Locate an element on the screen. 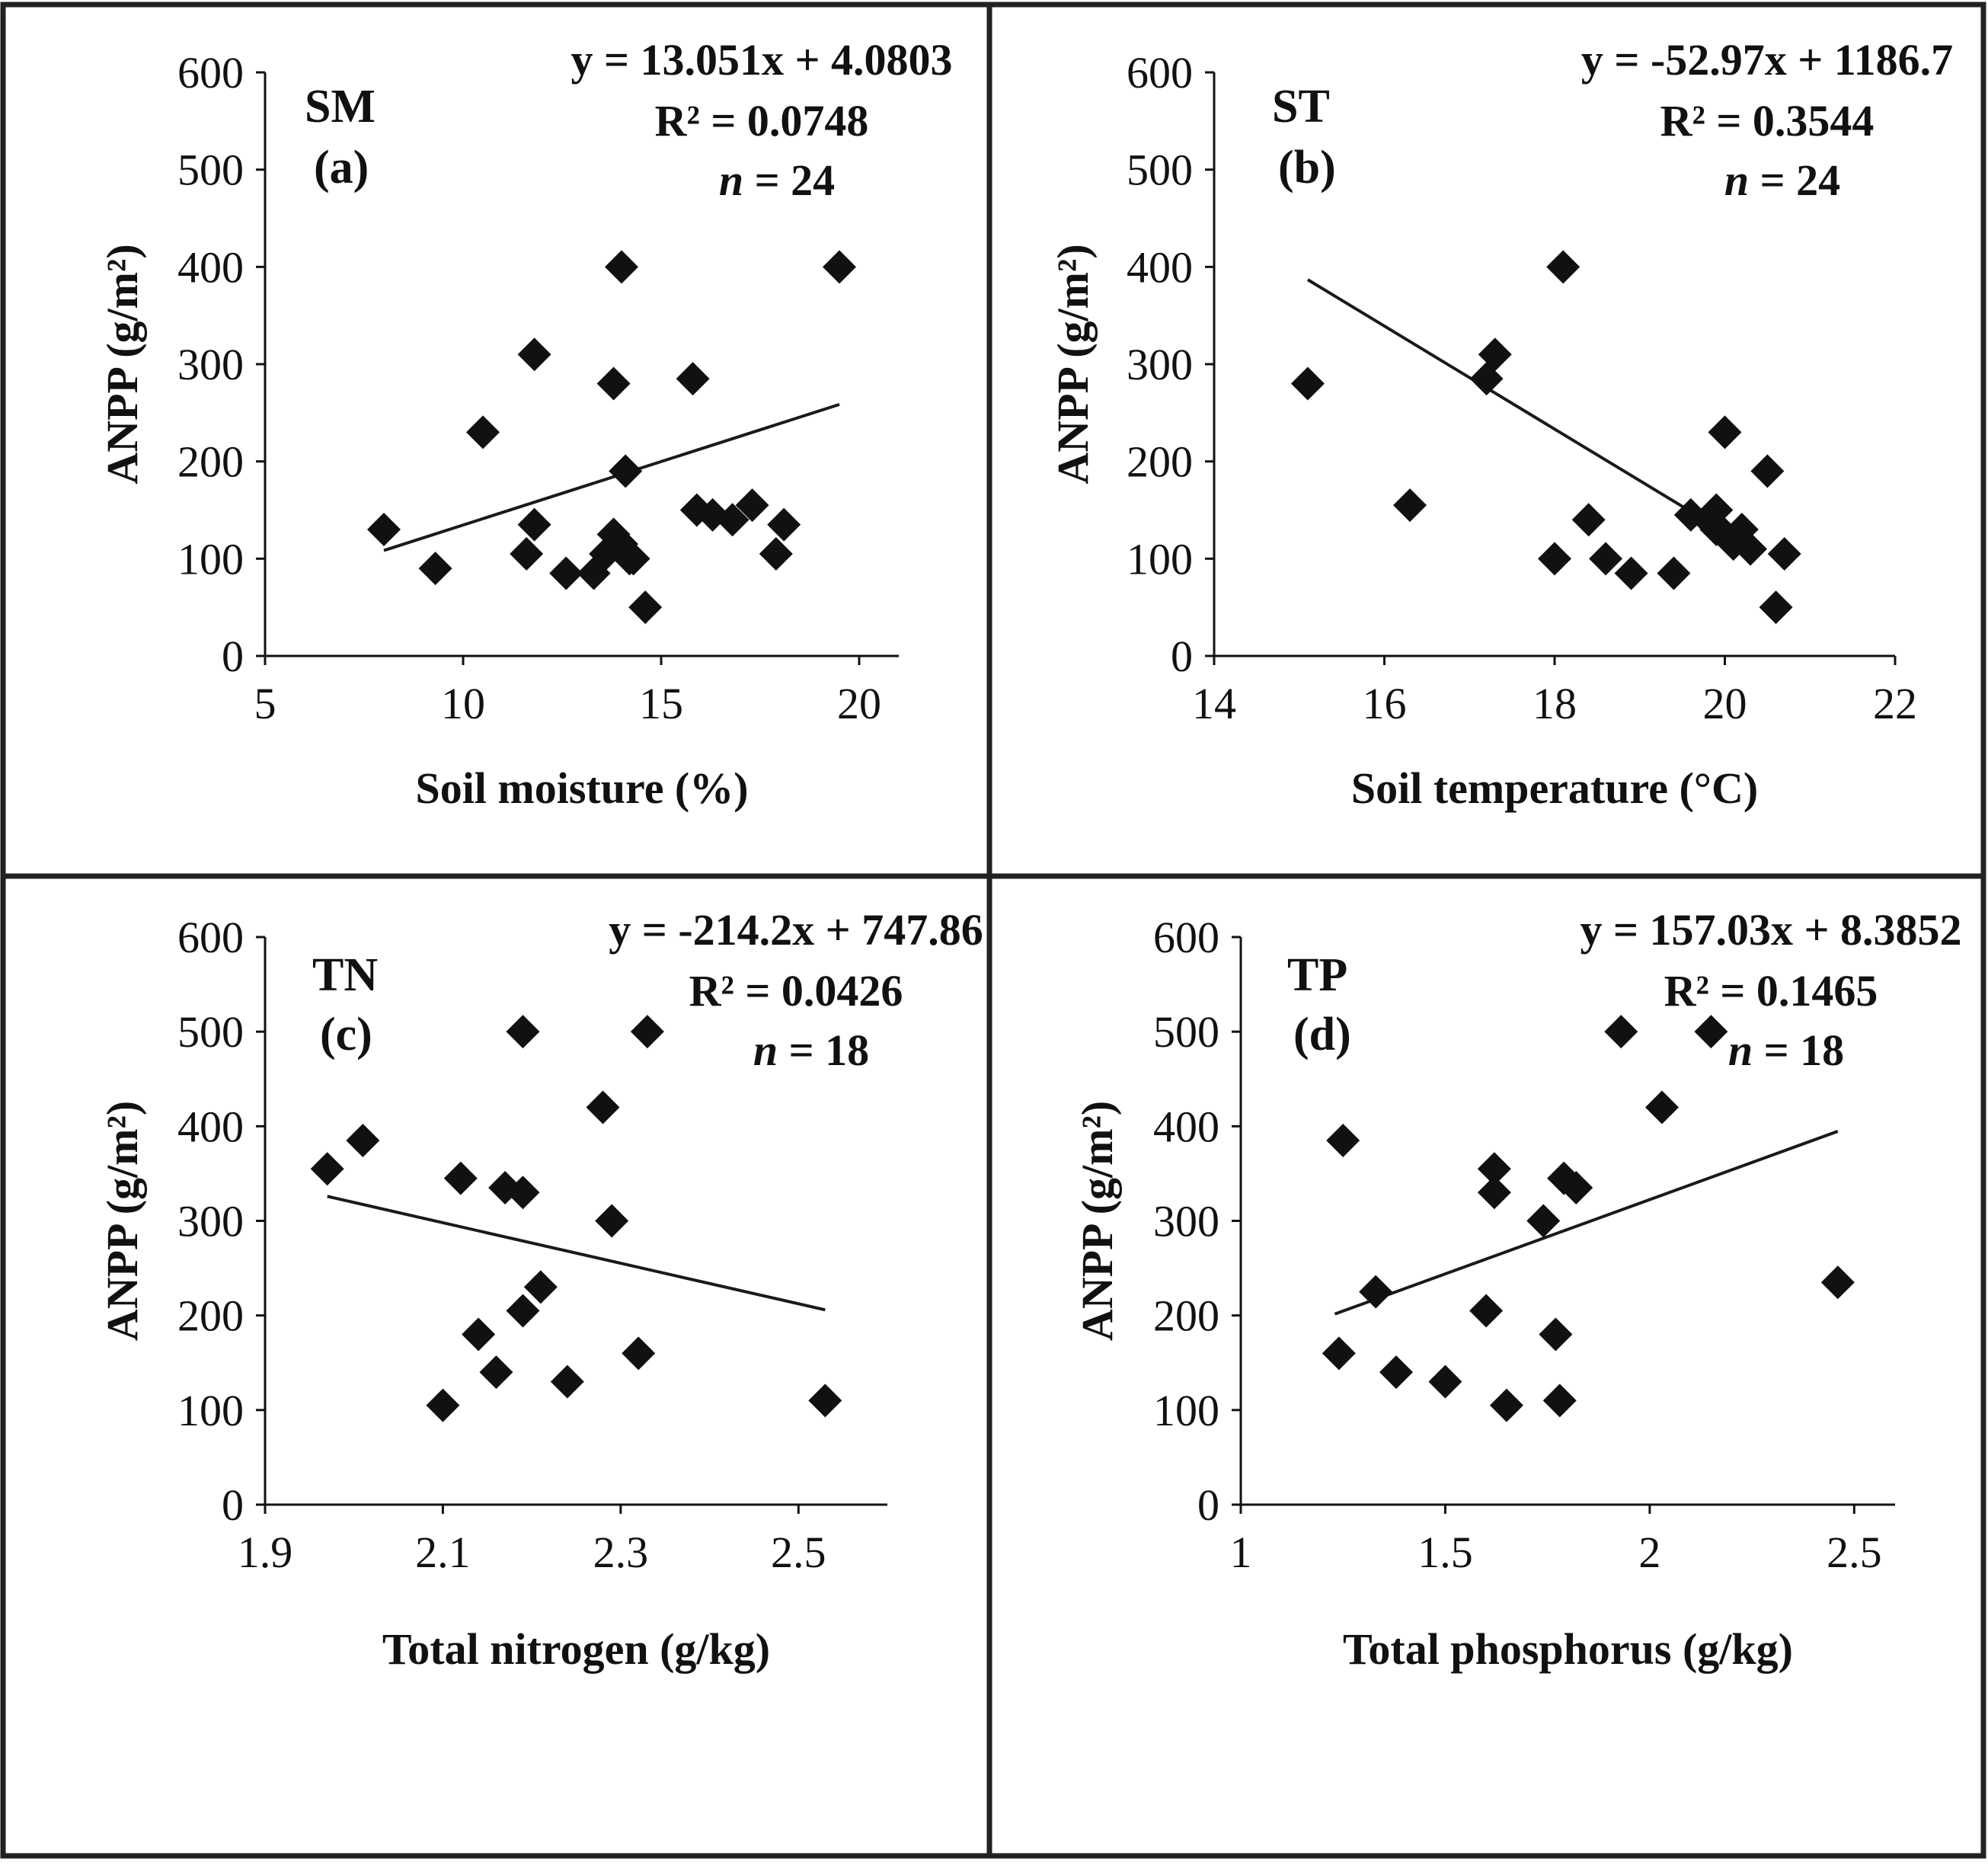 This screenshot has width=1988, height=1865. x-tick-label: 2.1 is located at coordinates (443, 1552).